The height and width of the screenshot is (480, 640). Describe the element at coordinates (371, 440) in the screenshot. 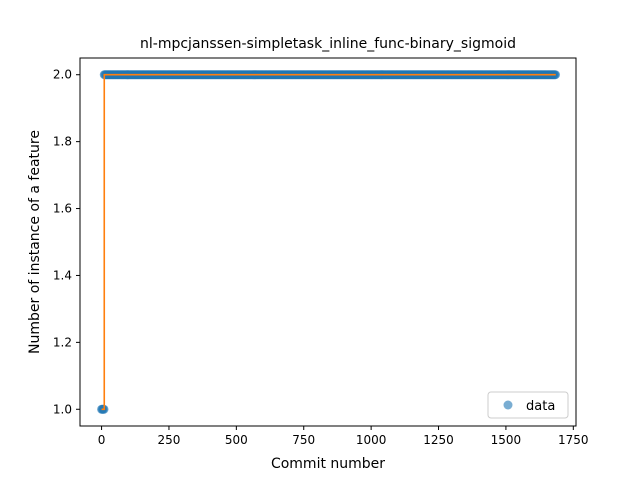

I see `x-tick-label: 1000` at that location.